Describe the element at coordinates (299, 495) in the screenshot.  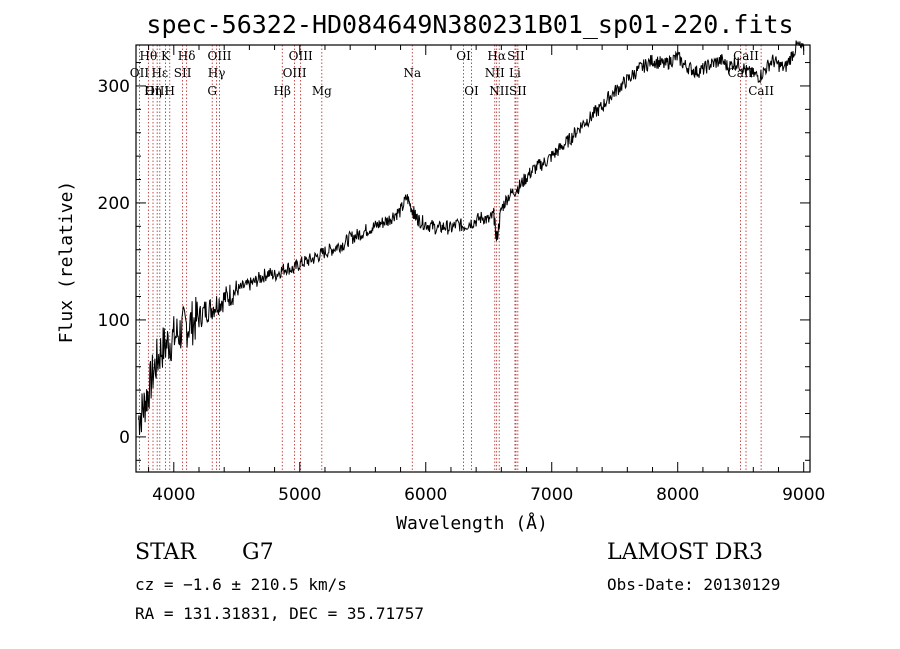
I see `x-tick-label: 5000` at that location.